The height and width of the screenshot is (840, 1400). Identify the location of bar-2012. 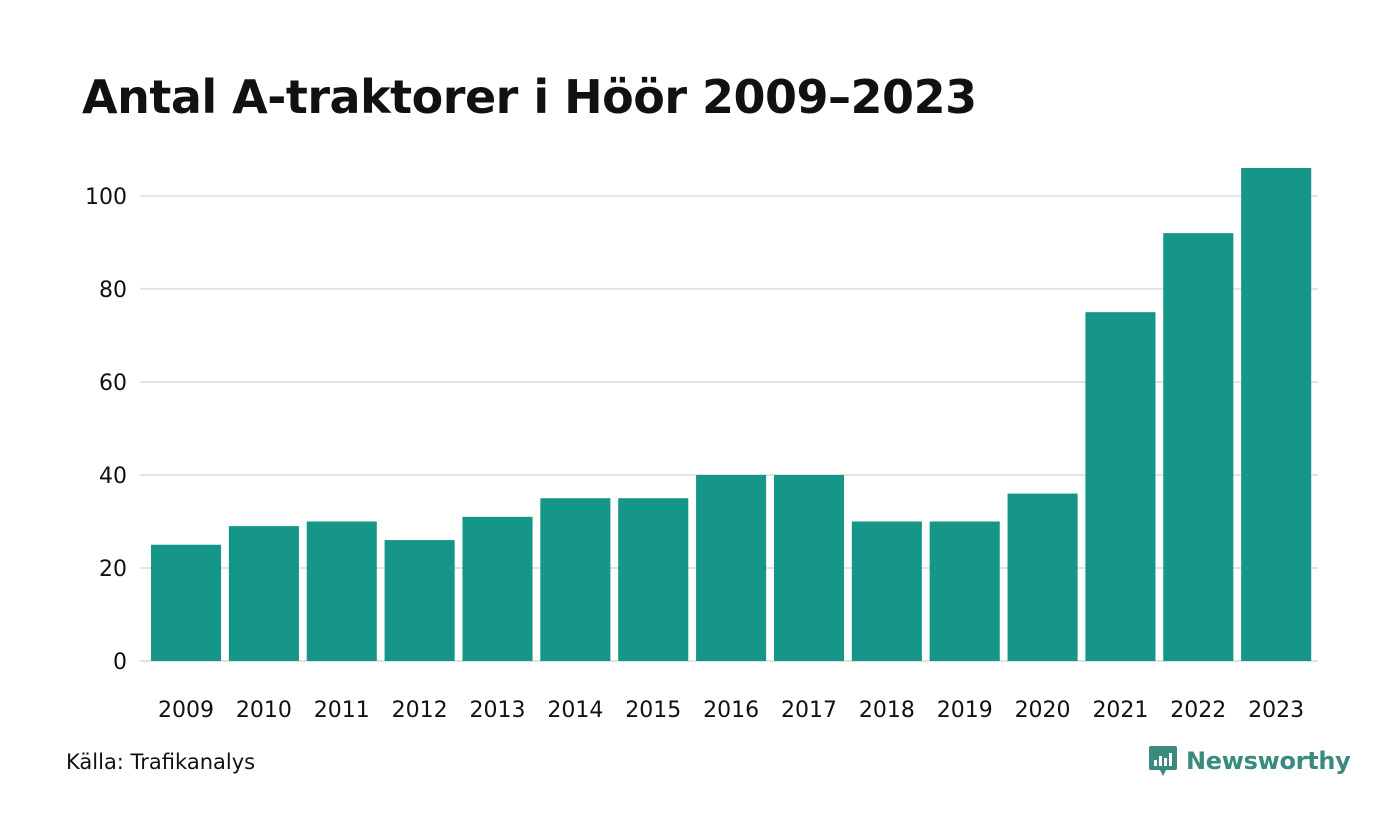
(419, 600).